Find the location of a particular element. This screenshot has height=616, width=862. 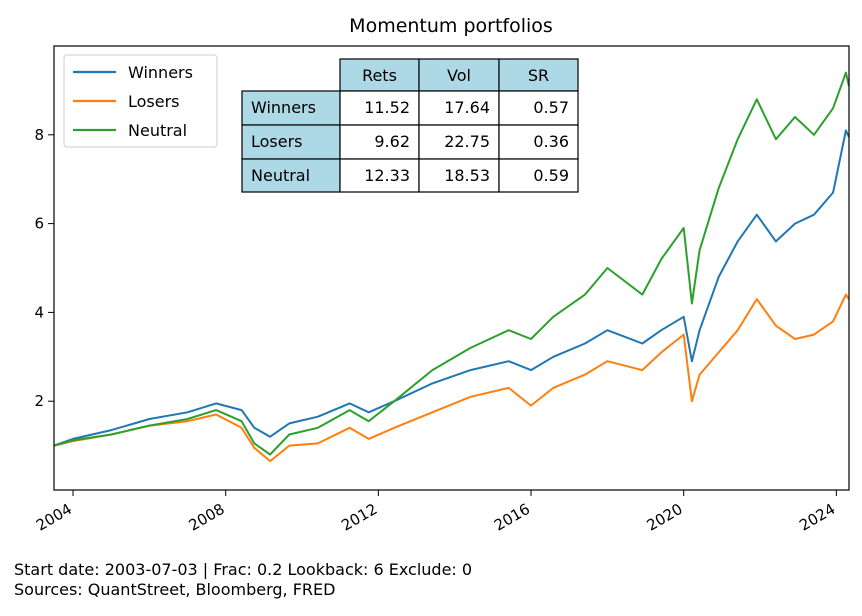

table-header-cell is located at coordinates (538, 75).